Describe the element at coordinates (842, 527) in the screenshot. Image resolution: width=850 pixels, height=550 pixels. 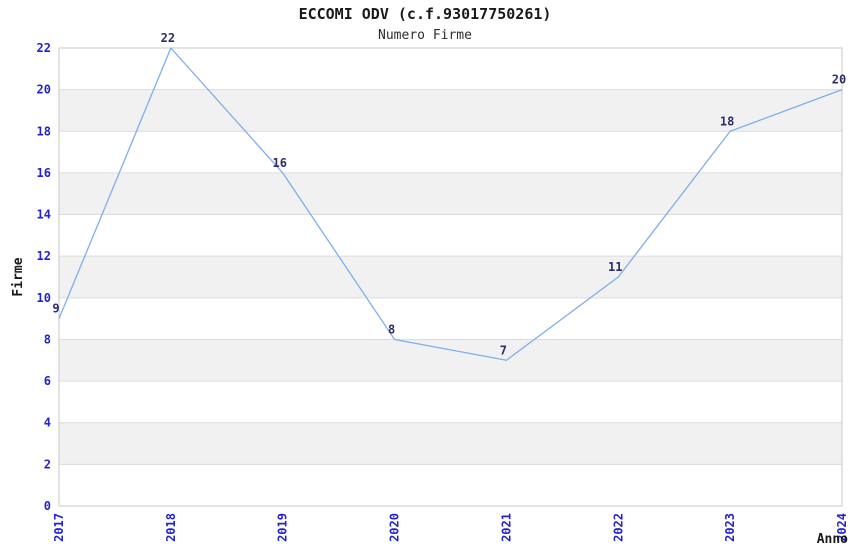
I see `x-tick-label: 2024` at that location.